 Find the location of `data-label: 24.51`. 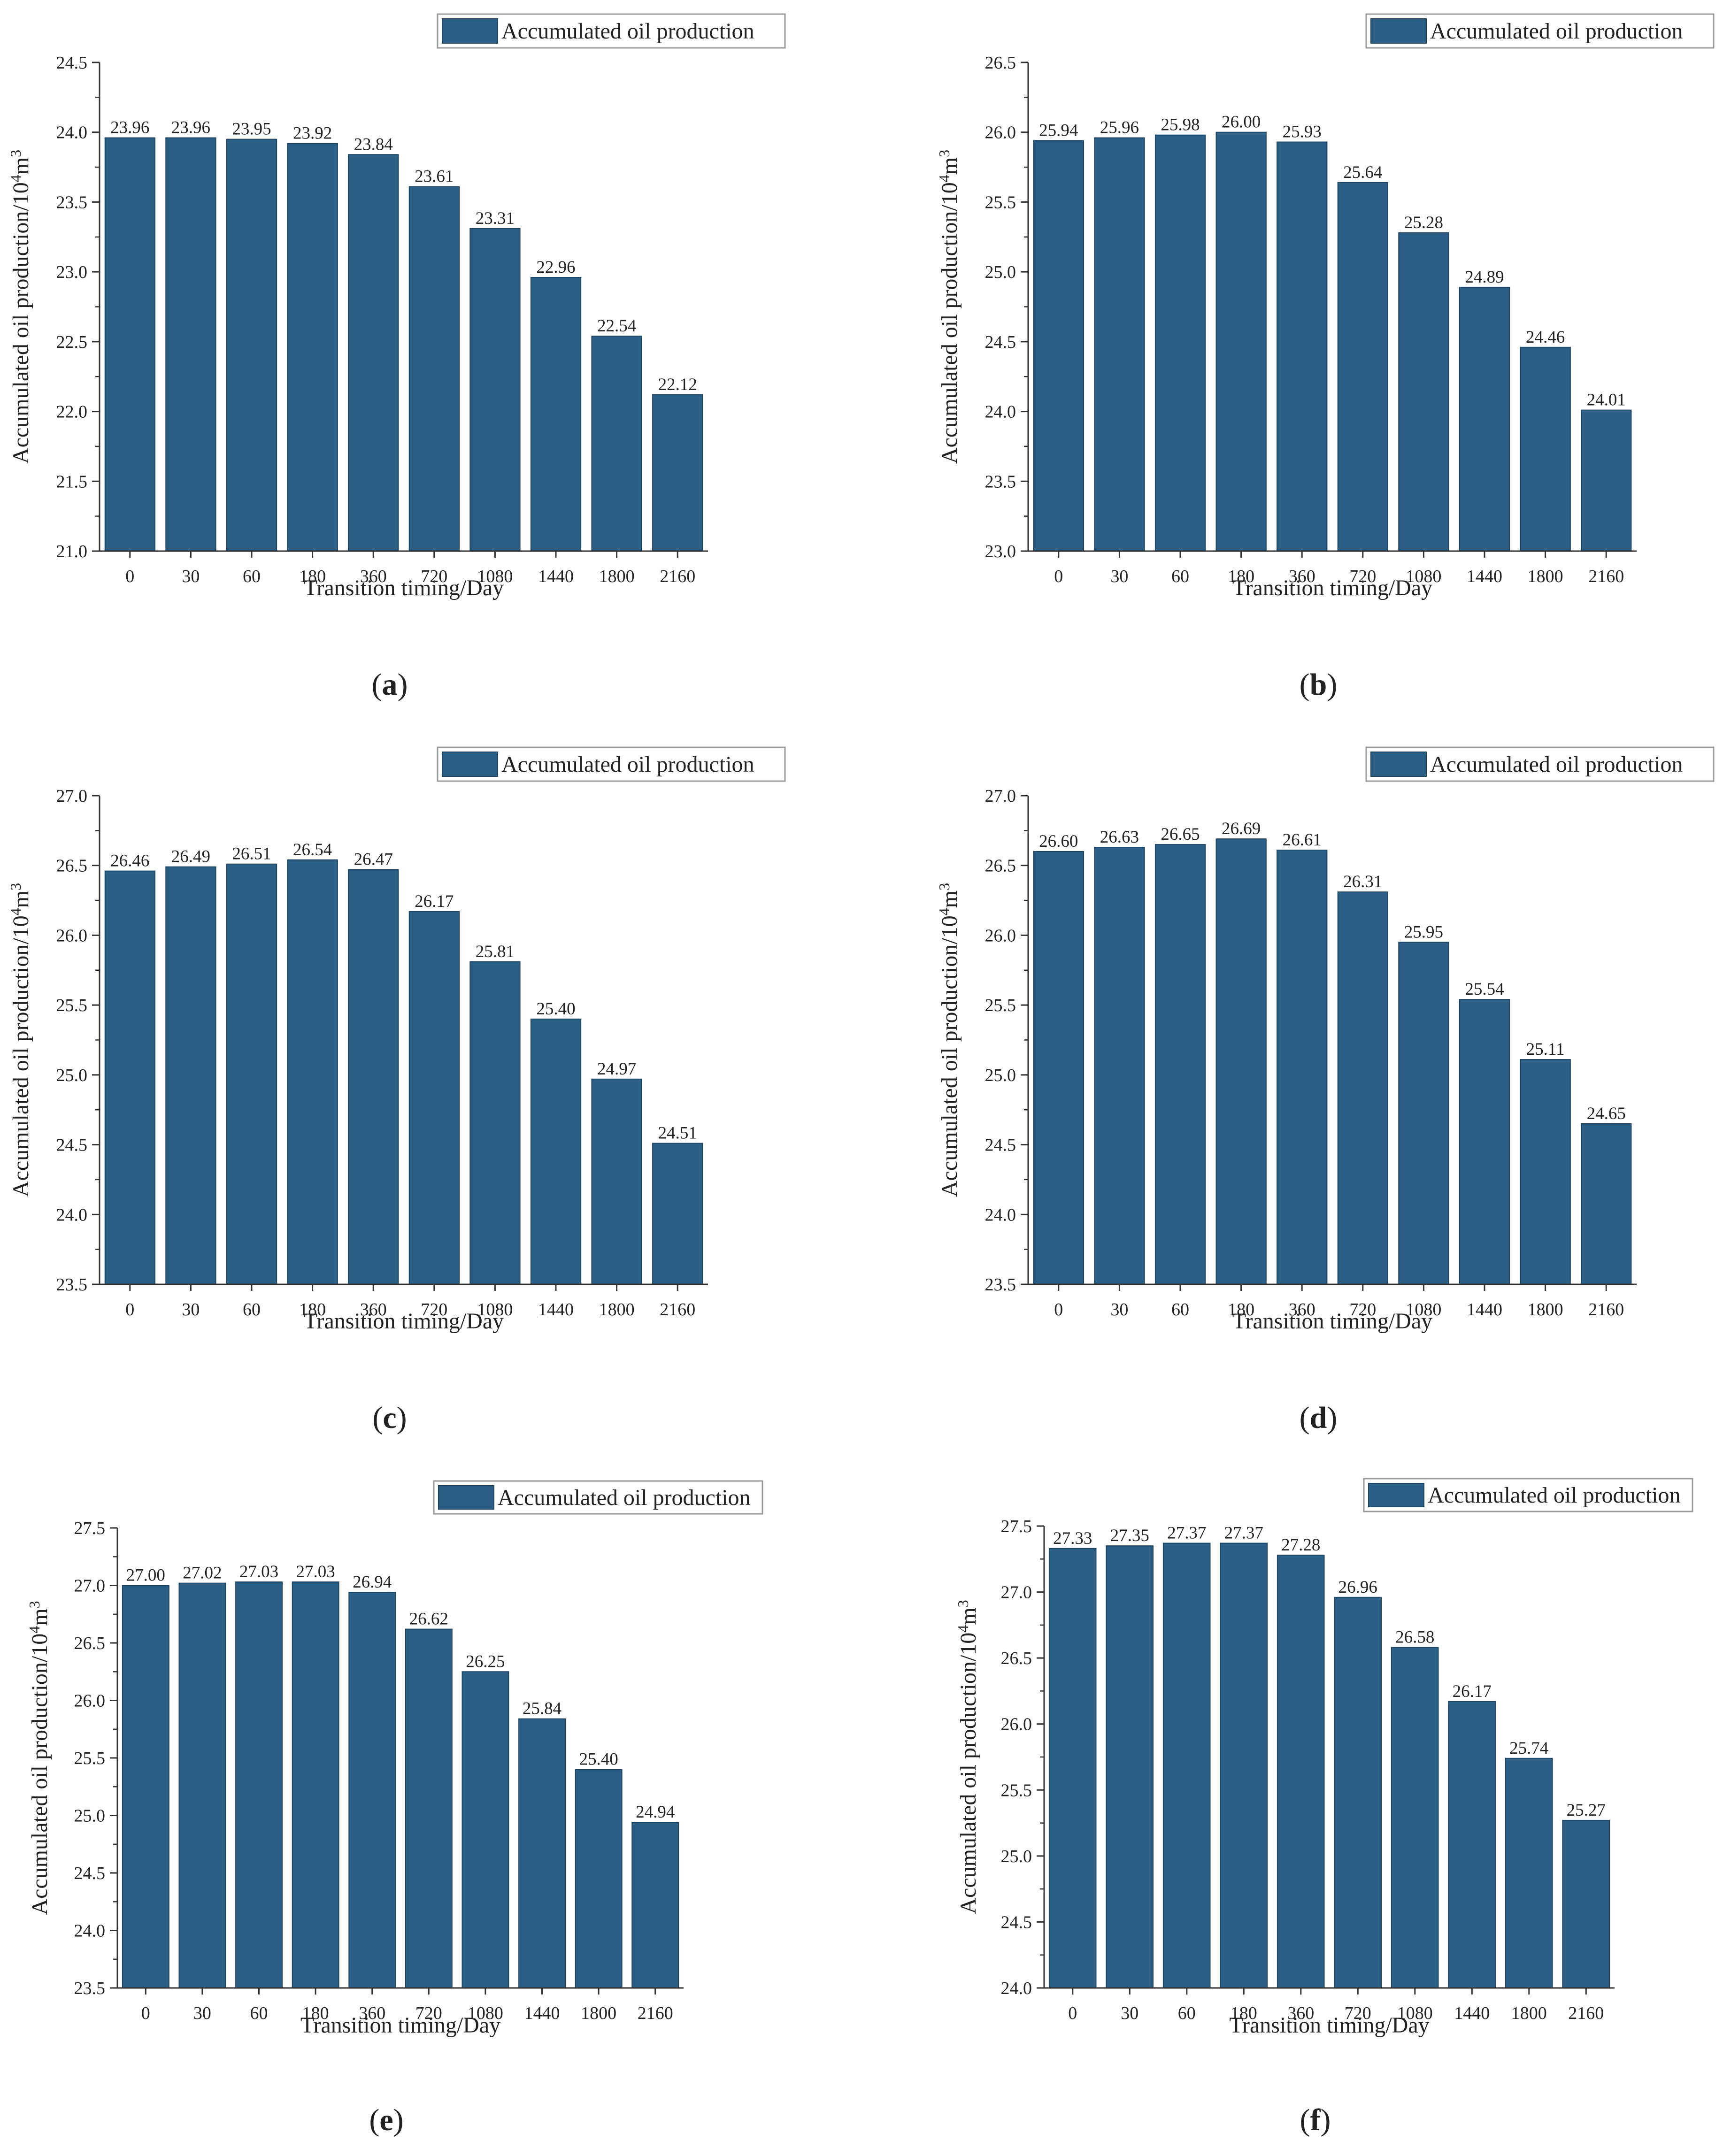

data-label: 24.51 is located at coordinates (677, 1133).